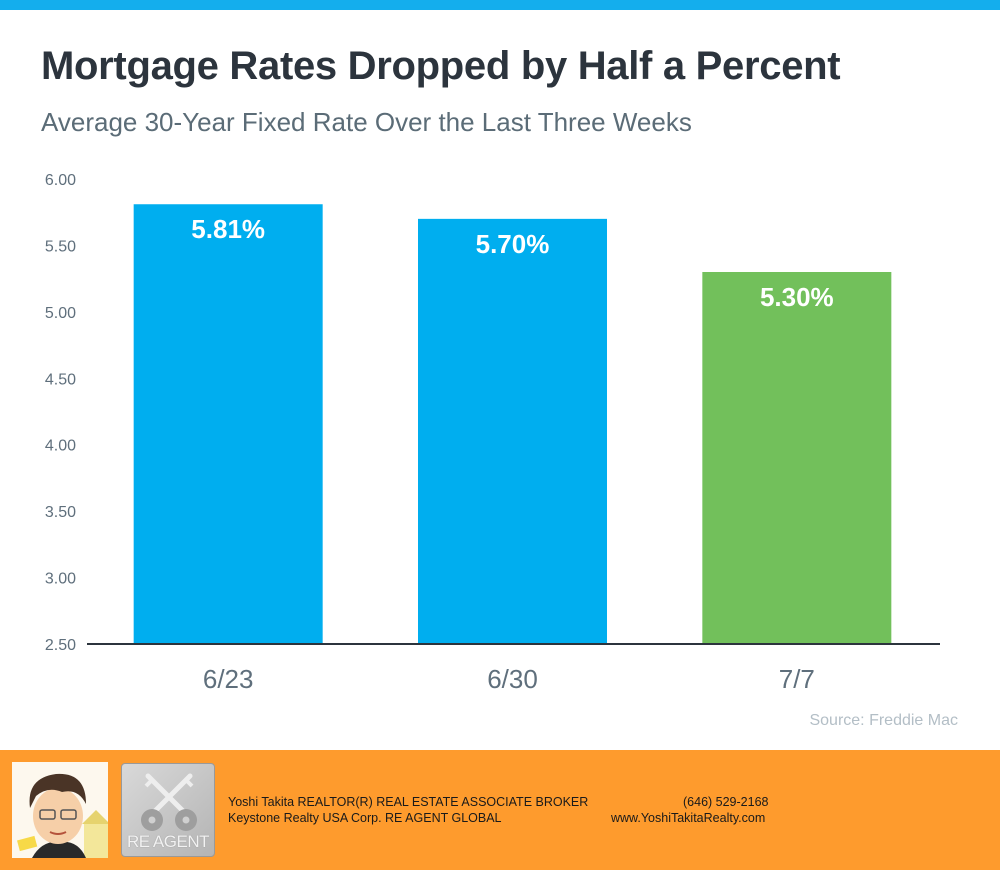 The width and height of the screenshot is (1000, 870). What do you see at coordinates (60, 246) in the screenshot?
I see `y-tick-label: 5.50` at bounding box center [60, 246].